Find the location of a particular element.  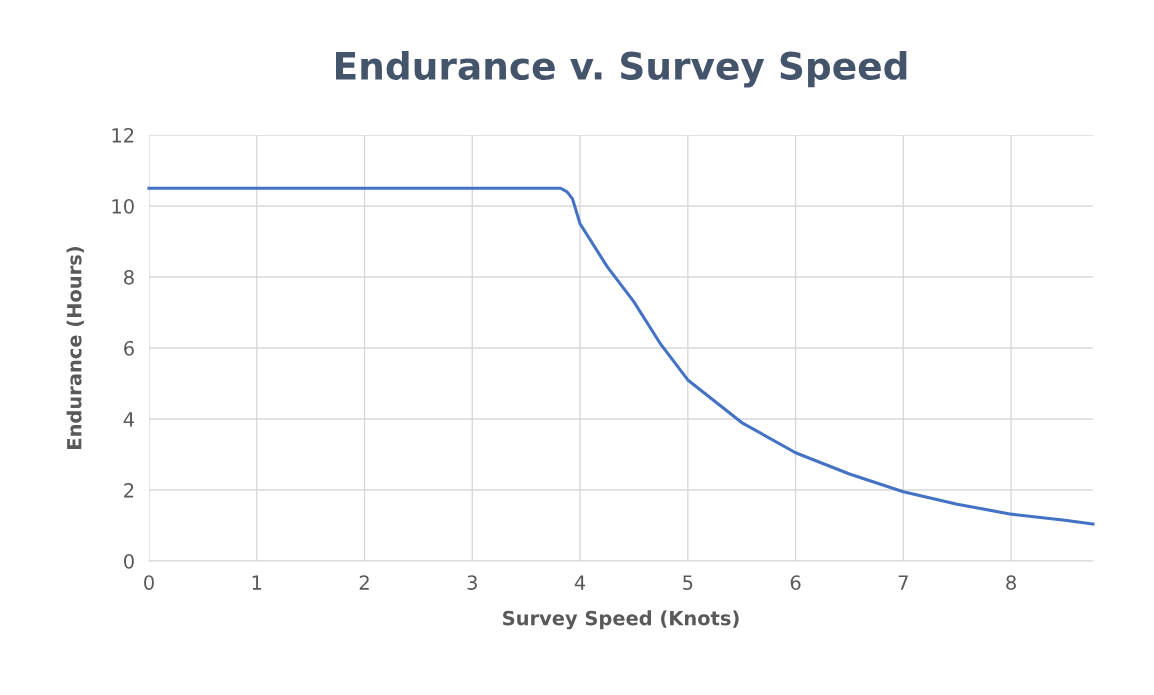

x-tick-label: 0 is located at coordinates (149, 582).